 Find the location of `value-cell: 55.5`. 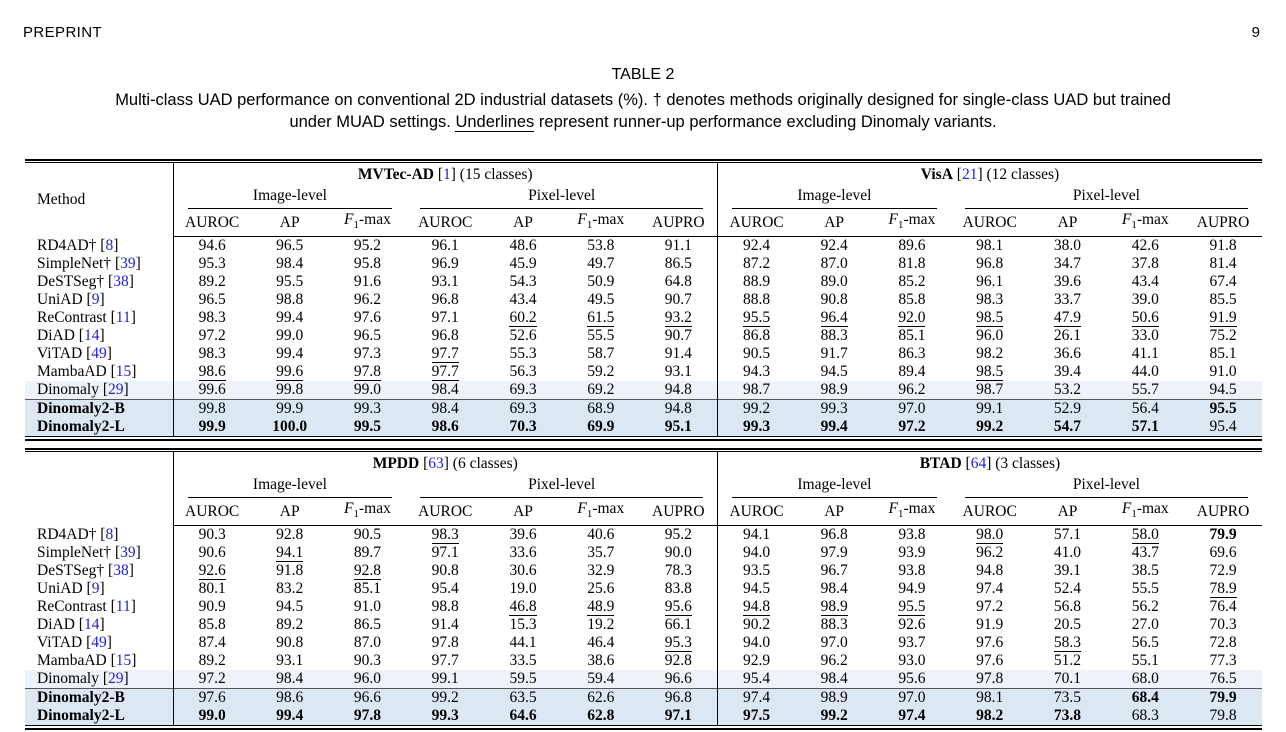

value-cell: 55.5 is located at coordinates (601, 336).